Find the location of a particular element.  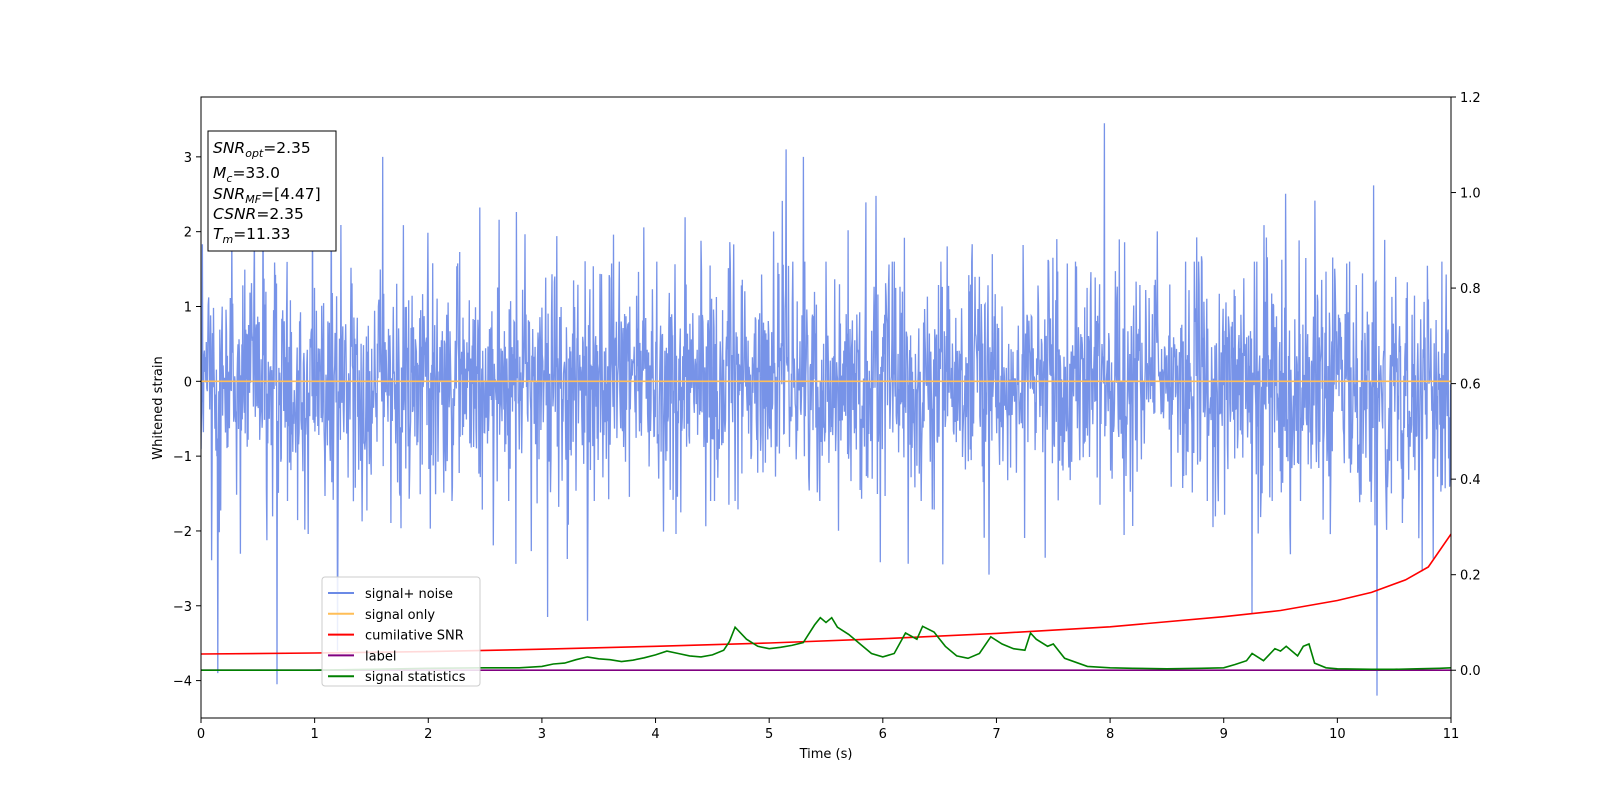

x-tick-label: 11 is located at coordinates (1451, 734).